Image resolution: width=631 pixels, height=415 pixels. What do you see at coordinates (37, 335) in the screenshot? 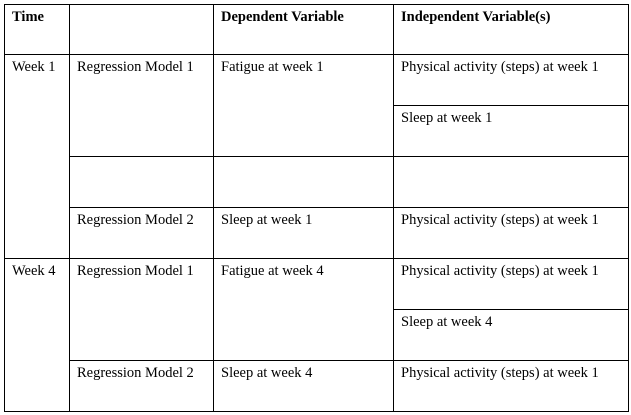
I see `time-cell-week-4: Week 4` at bounding box center [37, 335].